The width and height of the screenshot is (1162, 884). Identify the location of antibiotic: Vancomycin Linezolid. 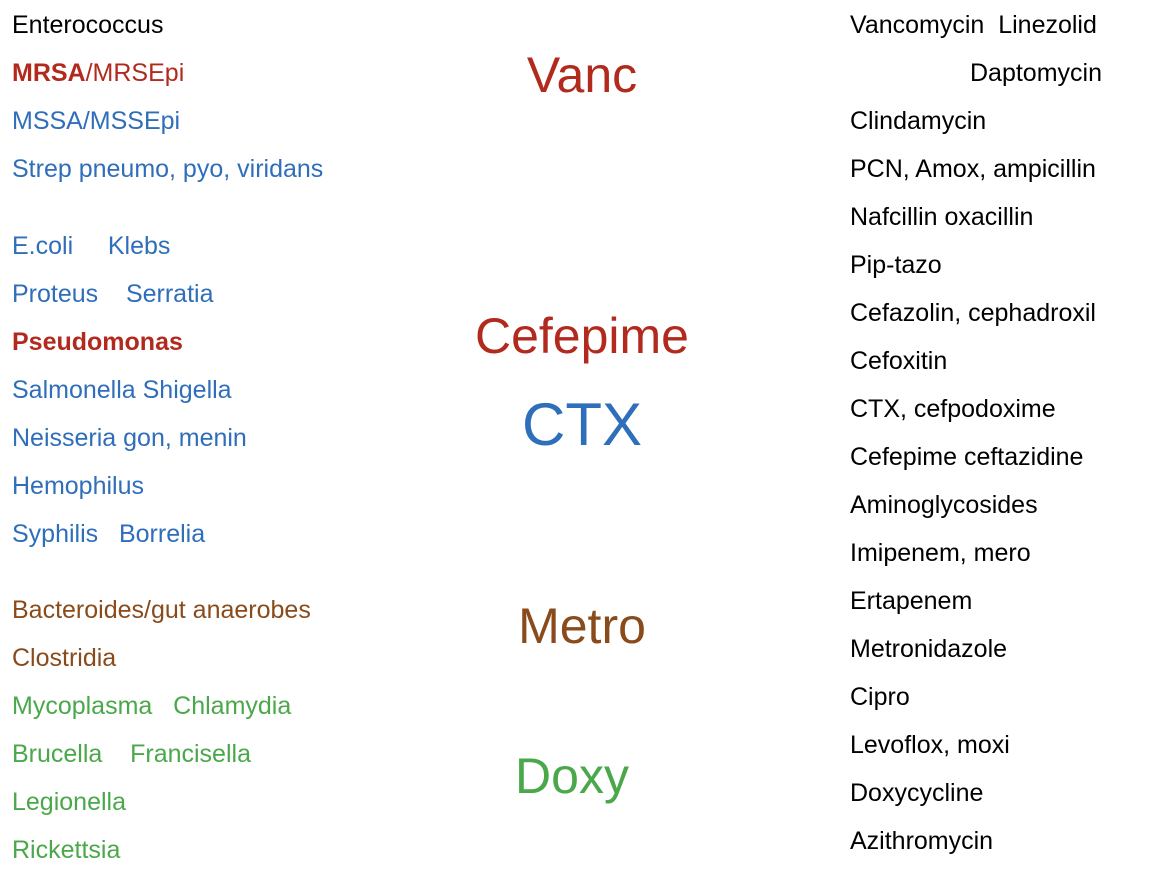
(973, 25).